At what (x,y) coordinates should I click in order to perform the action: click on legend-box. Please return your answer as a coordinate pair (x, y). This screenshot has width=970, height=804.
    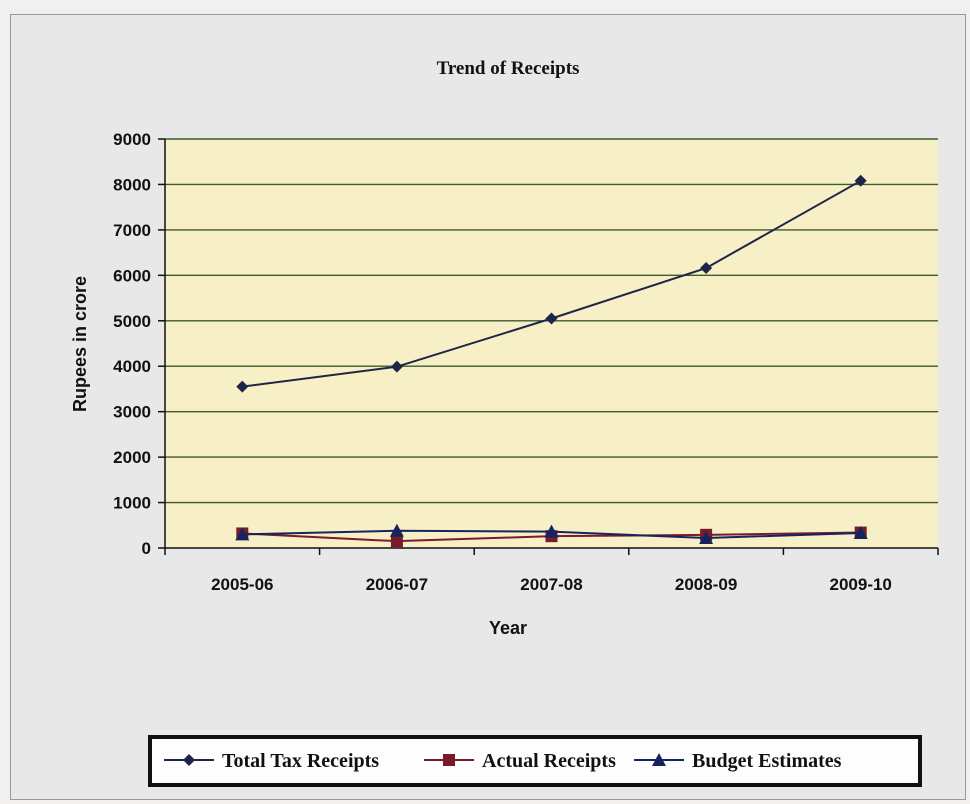
    Looking at the image, I should click on (535, 761).